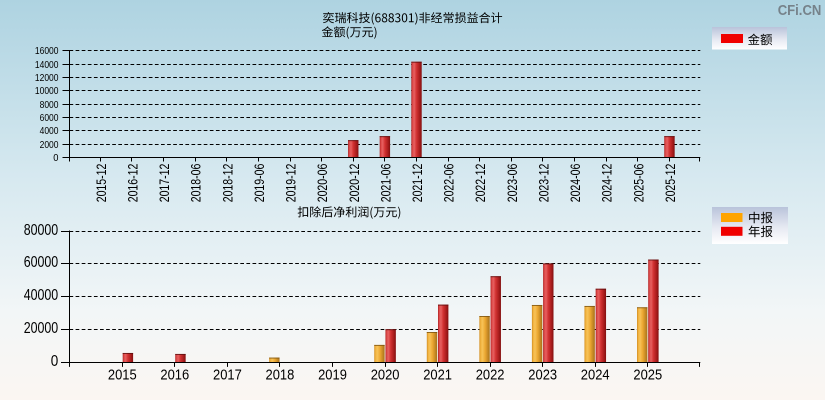 This screenshot has height=400, width=825. Describe the element at coordinates (291, 182) in the screenshot. I see `svg-text: 2019-12` at that location.